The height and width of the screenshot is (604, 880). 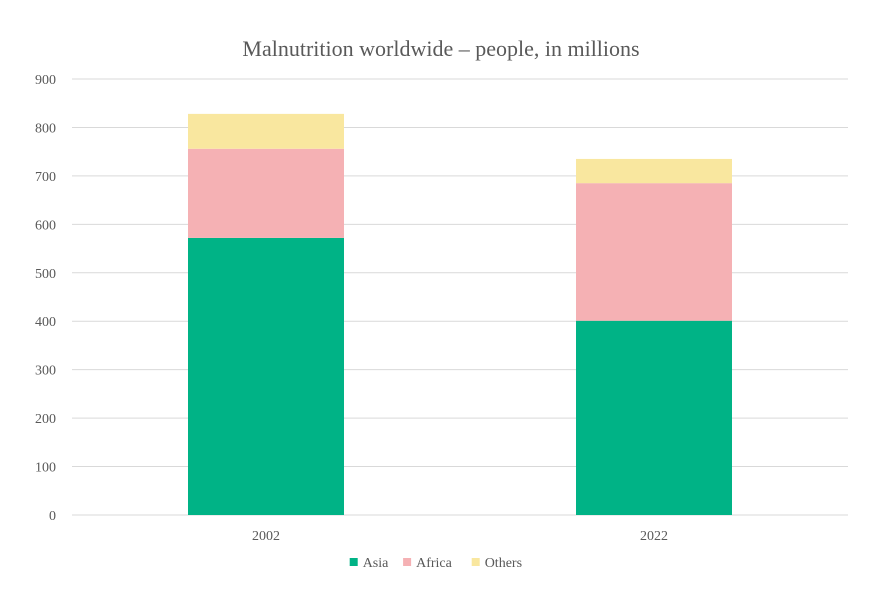 I want to click on legend-item-others: Others, so click(x=496, y=563).